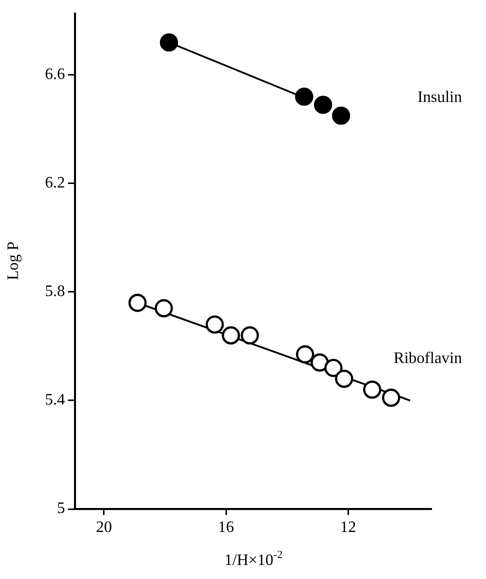 The height and width of the screenshot is (579, 486). What do you see at coordinates (55, 183) in the screenshot?
I see `y-tick-label: 6.2` at bounding box center [55, 183].